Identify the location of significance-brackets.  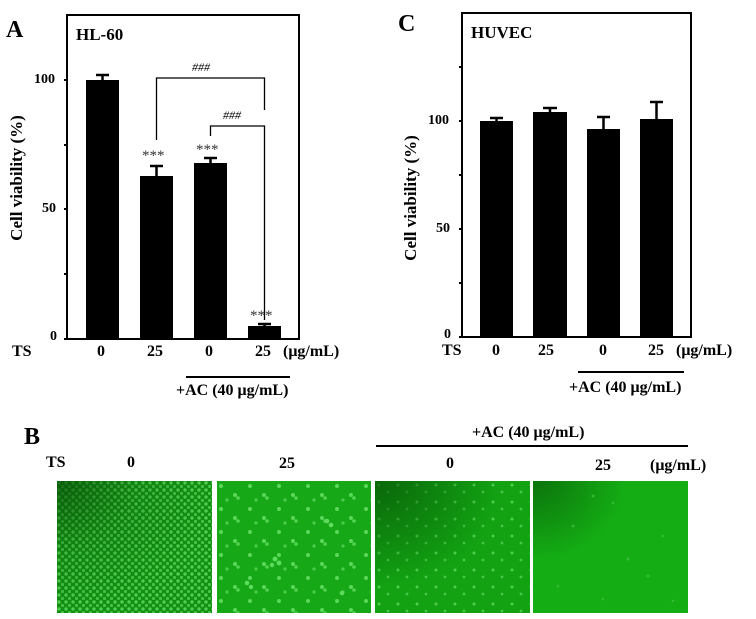
(210, 198).